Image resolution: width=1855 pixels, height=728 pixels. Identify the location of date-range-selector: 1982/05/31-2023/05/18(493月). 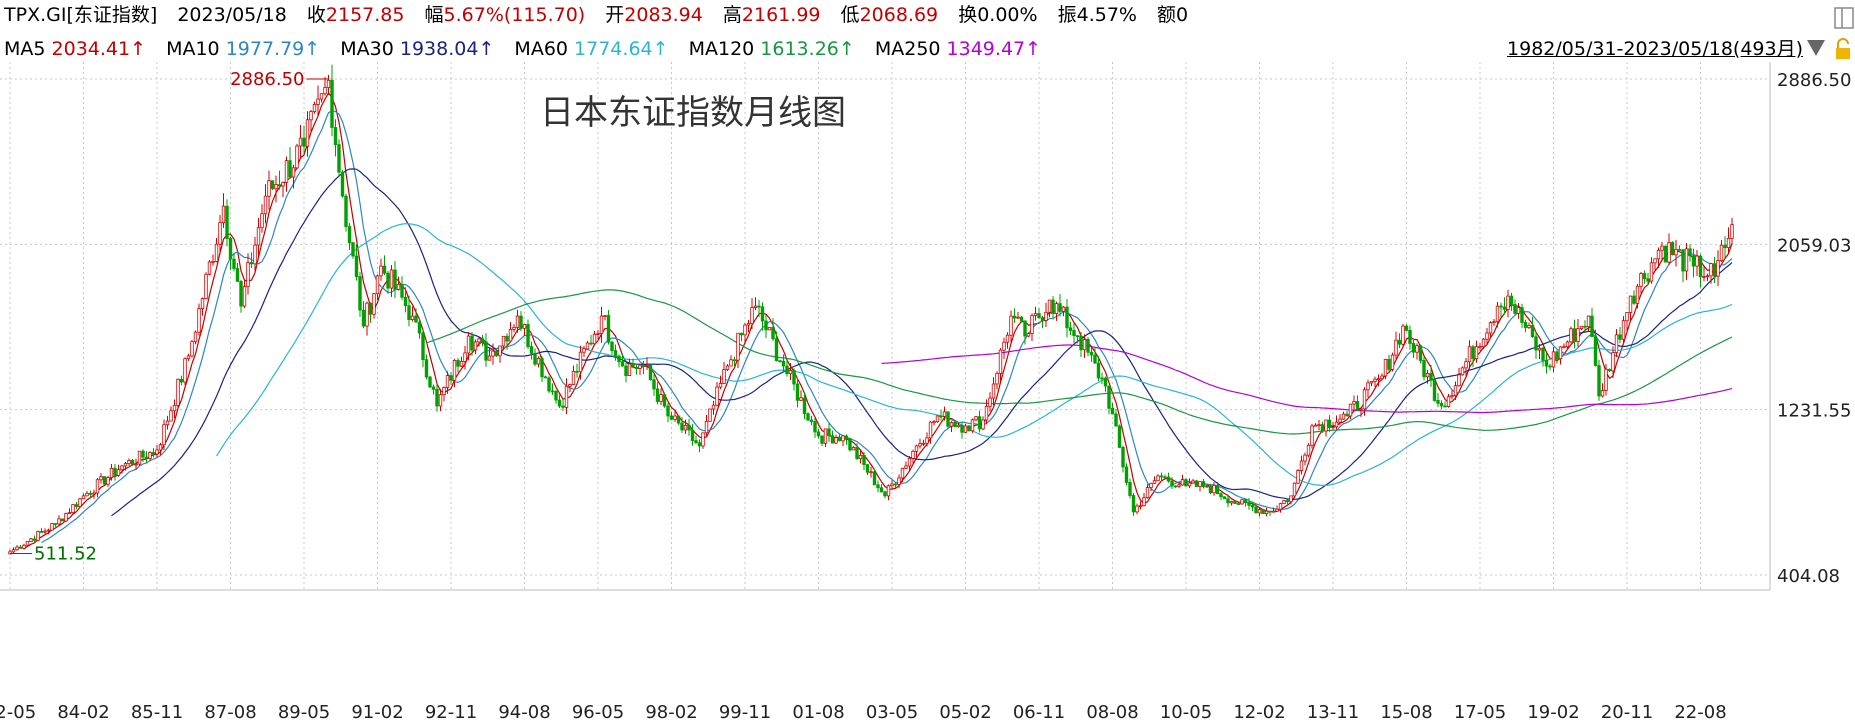
(1655, 49).